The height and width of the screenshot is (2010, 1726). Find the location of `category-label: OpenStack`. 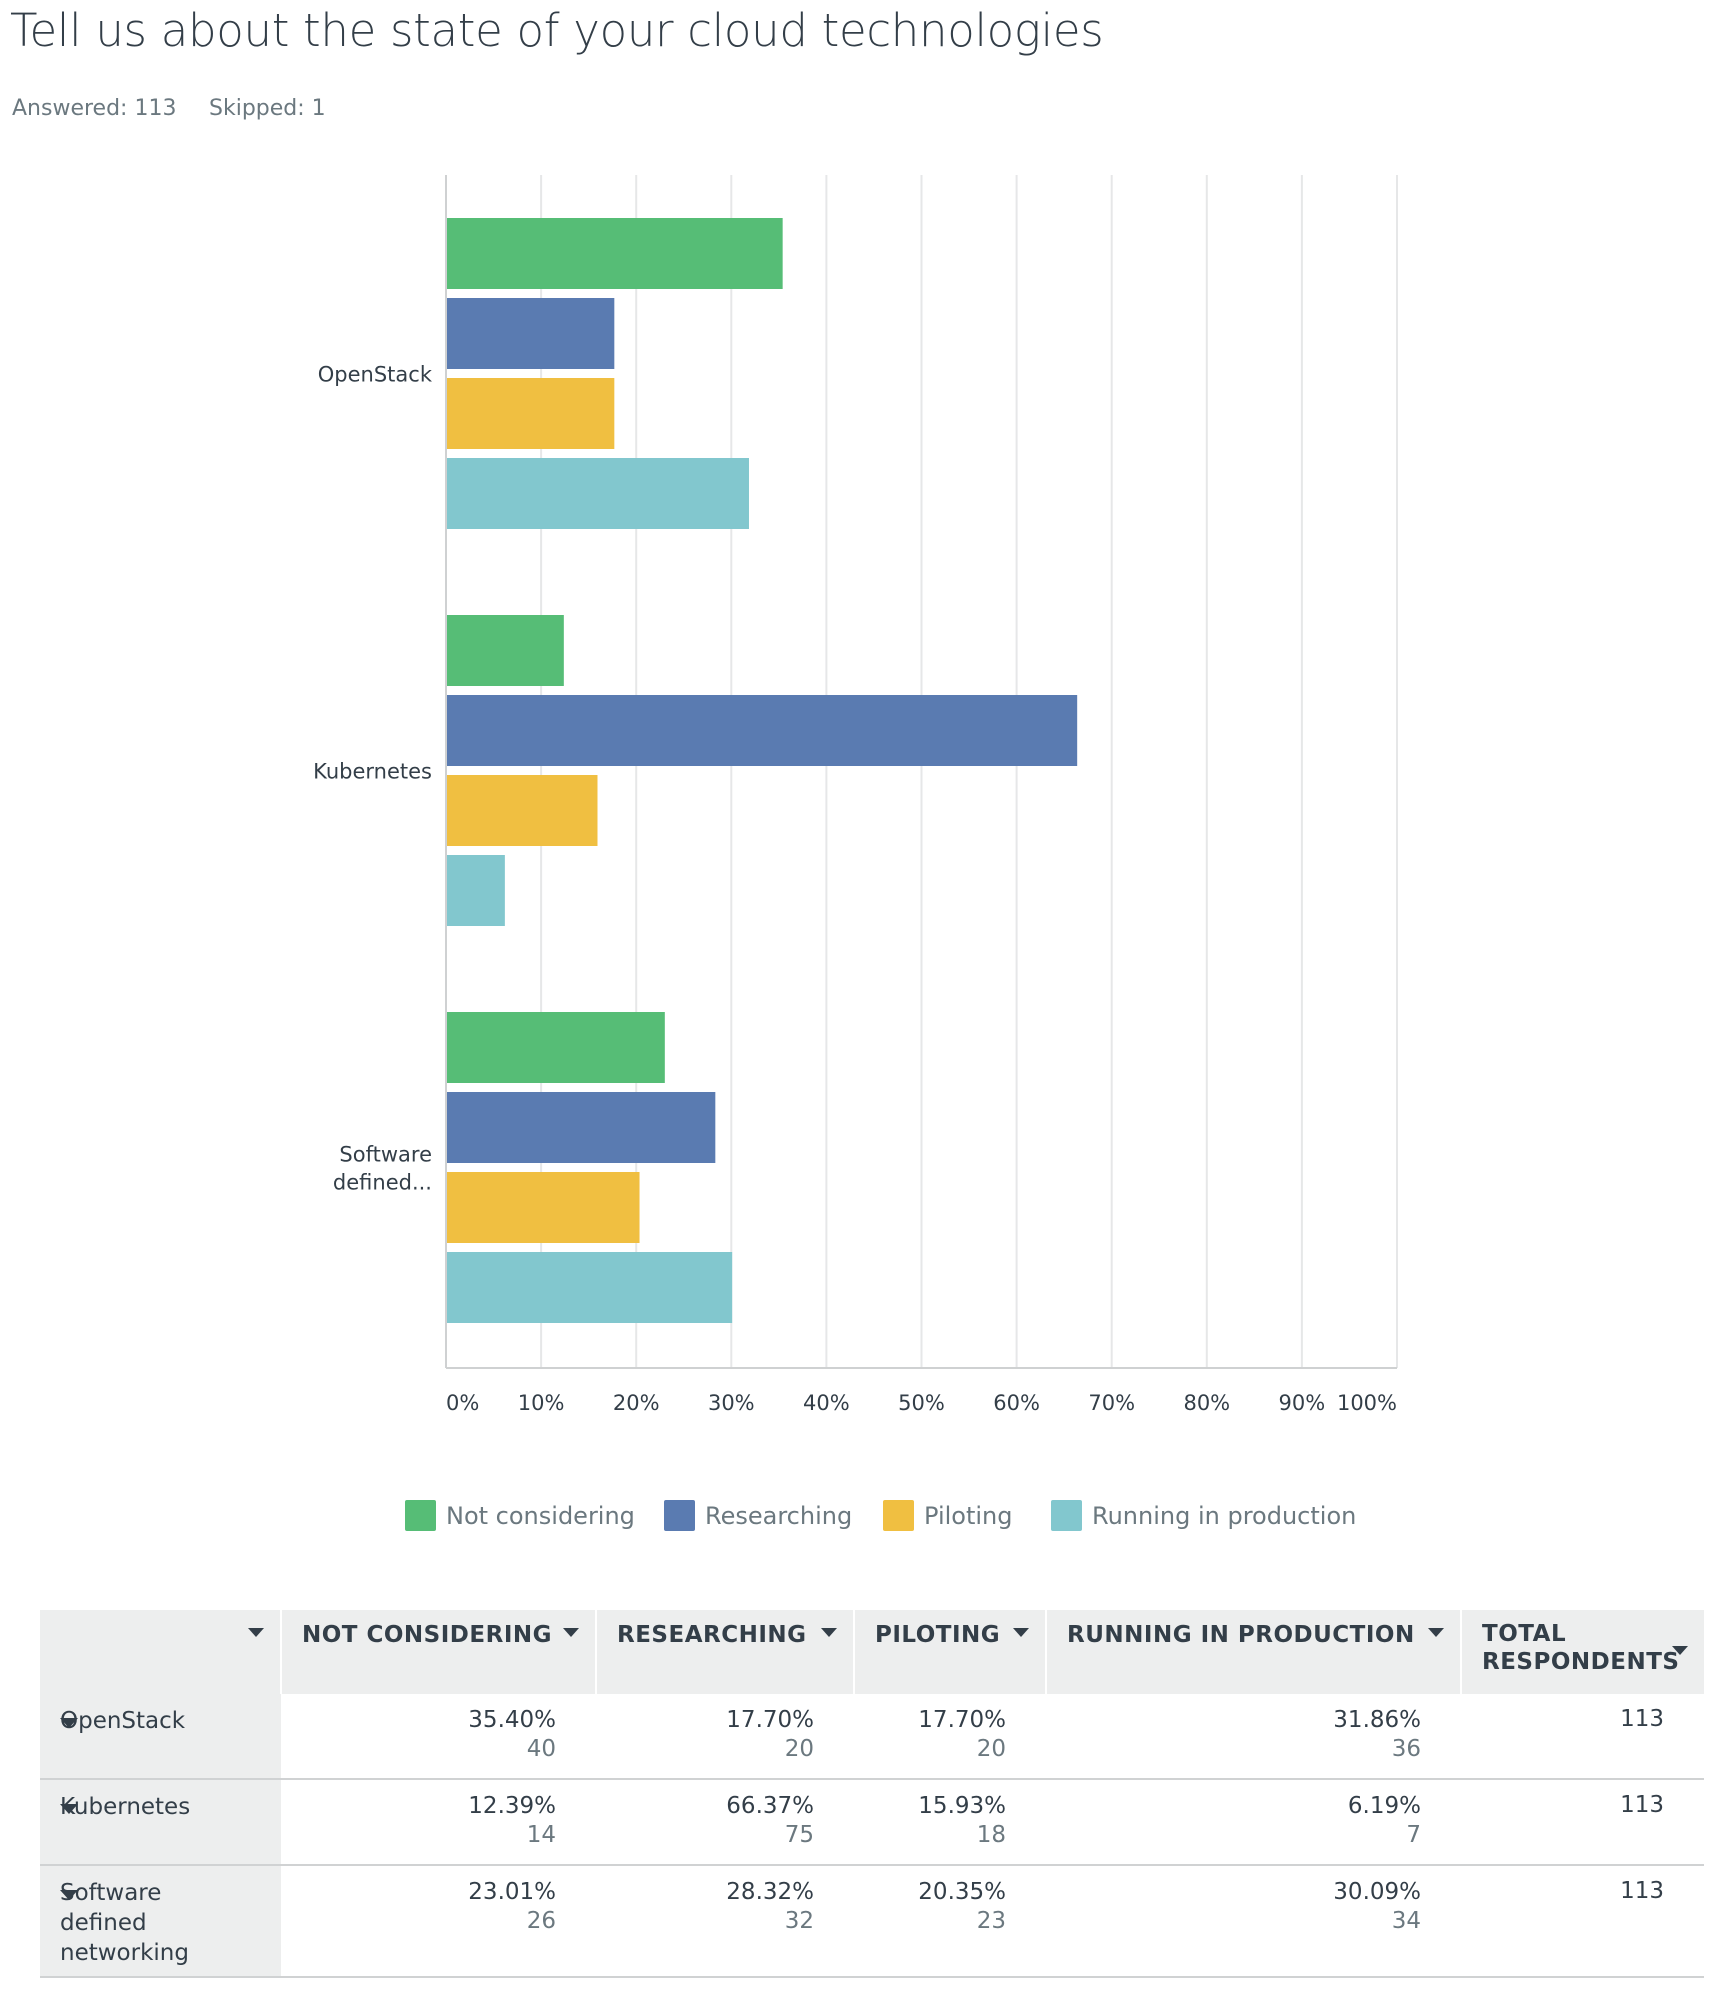

category-label: OpenStack is located at coordinates (375, 375).